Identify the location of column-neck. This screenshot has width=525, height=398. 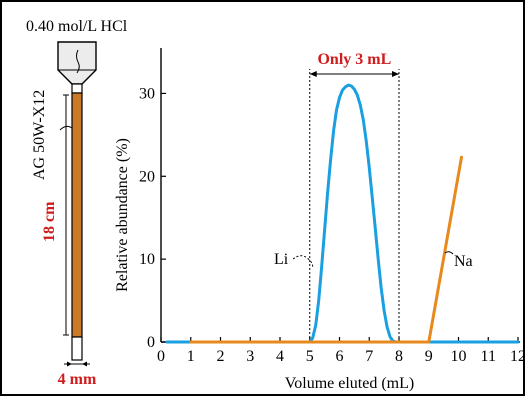
(77, 88).